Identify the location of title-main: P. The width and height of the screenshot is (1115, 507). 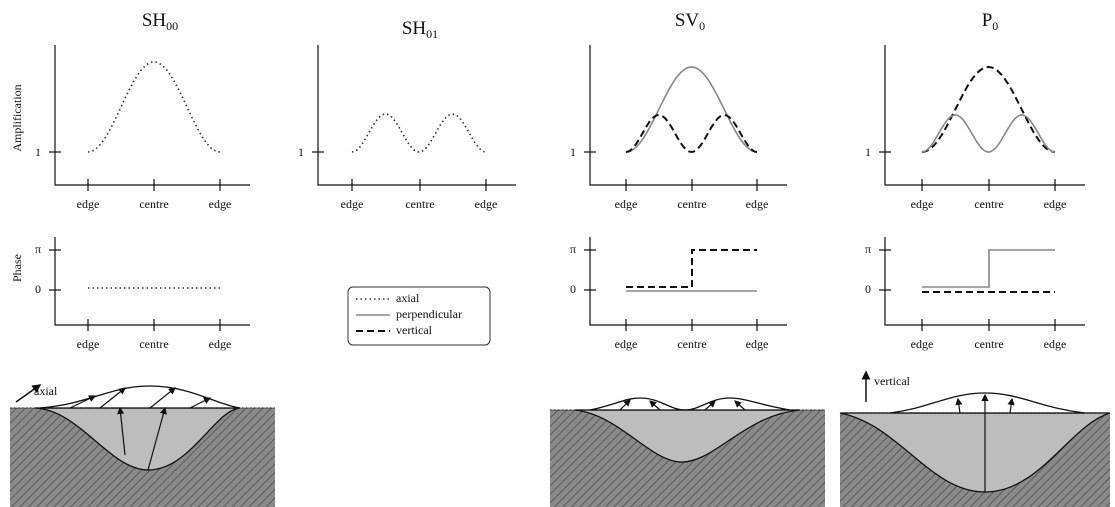
(987, 20).